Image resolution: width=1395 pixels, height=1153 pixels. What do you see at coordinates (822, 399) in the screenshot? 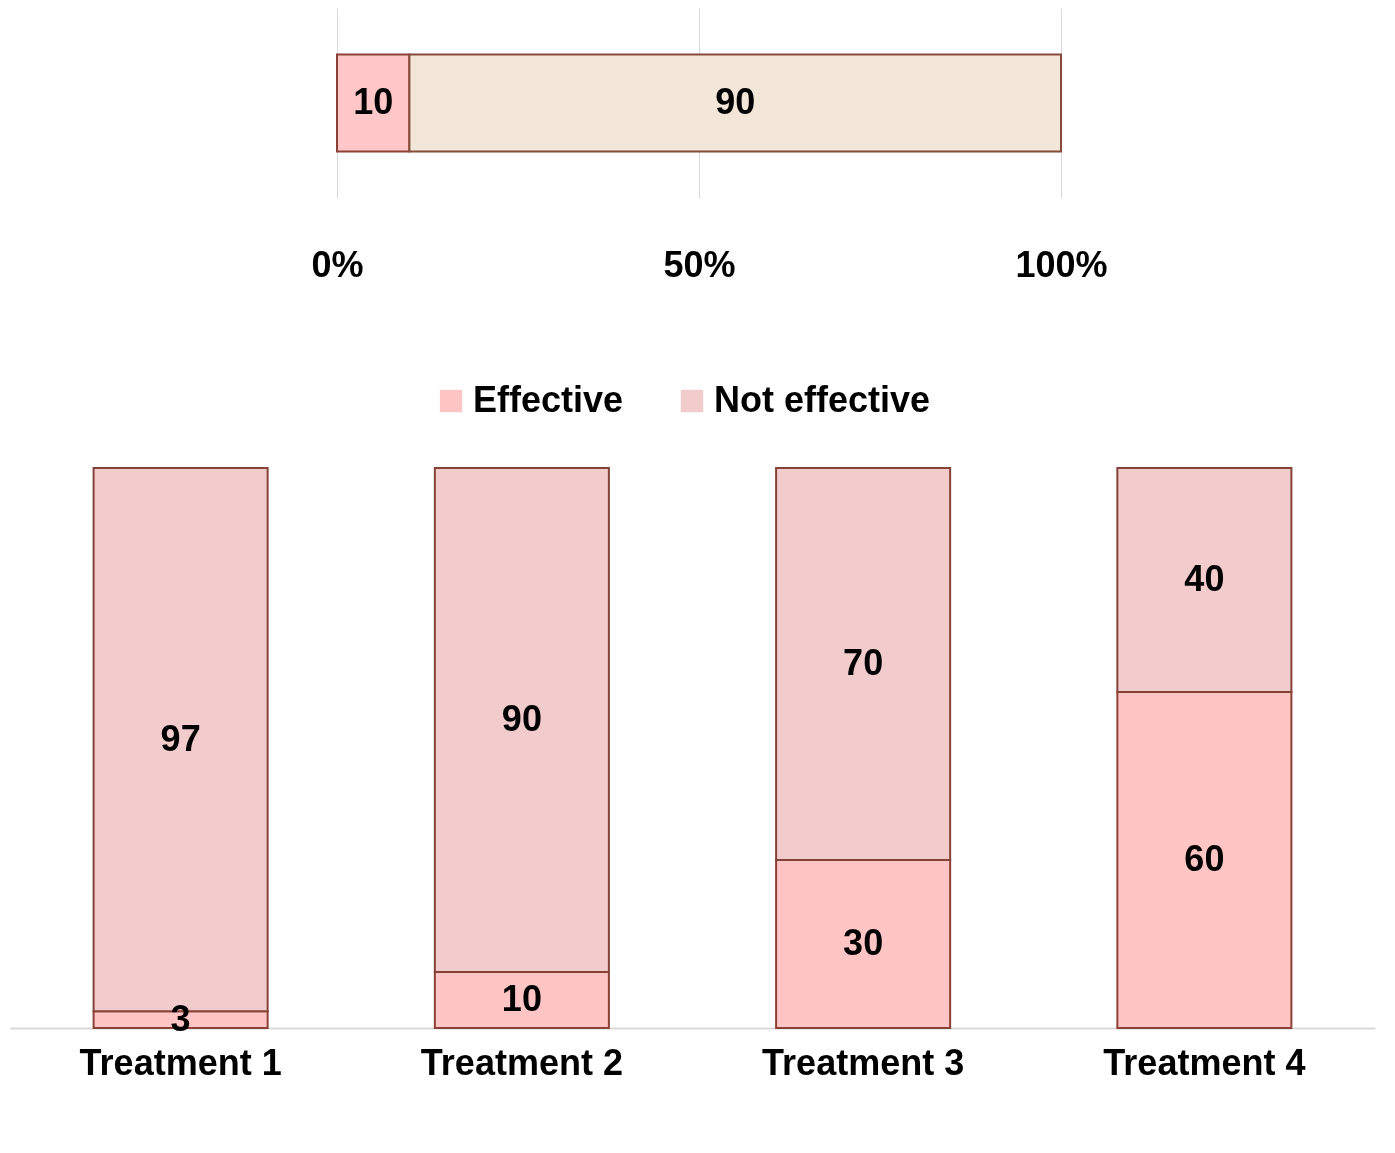
I see `legend-label: Not effective` at bounding box center [822, 399].